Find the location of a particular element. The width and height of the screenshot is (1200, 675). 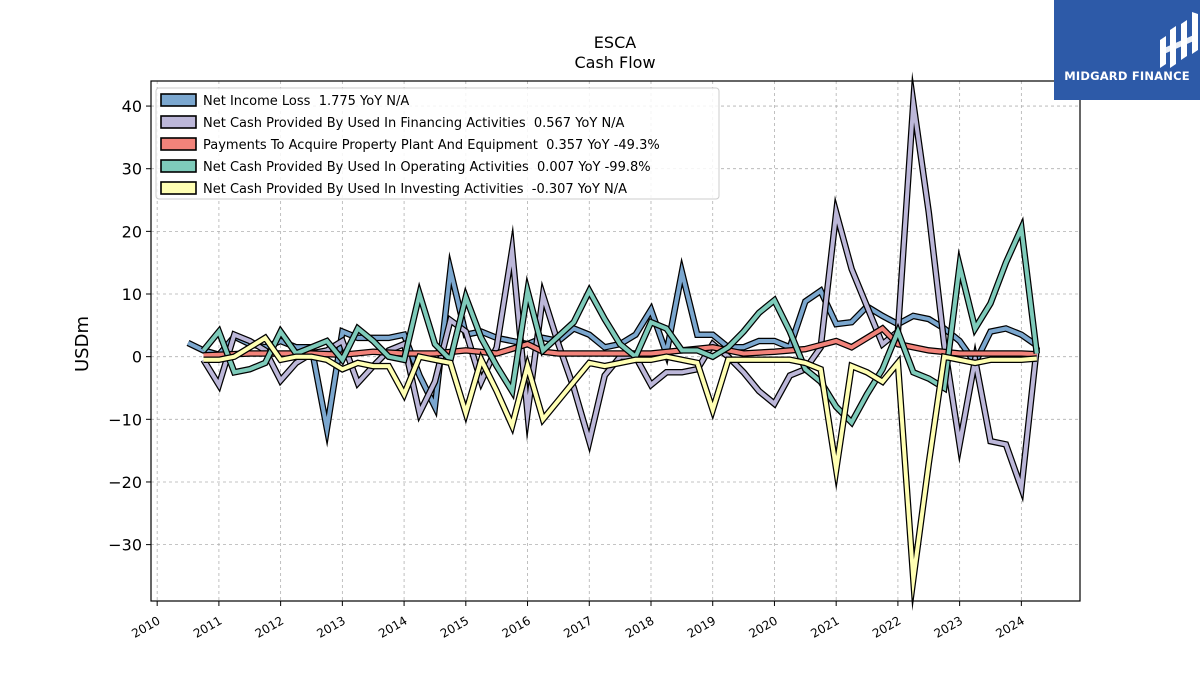

y-tick-label: −30 is located at coordinates (125, 545).